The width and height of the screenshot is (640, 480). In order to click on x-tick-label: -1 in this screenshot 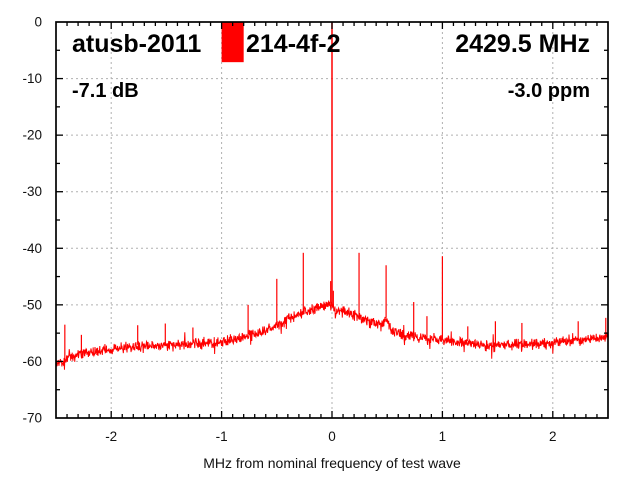, I will do `click(222, 436)`.